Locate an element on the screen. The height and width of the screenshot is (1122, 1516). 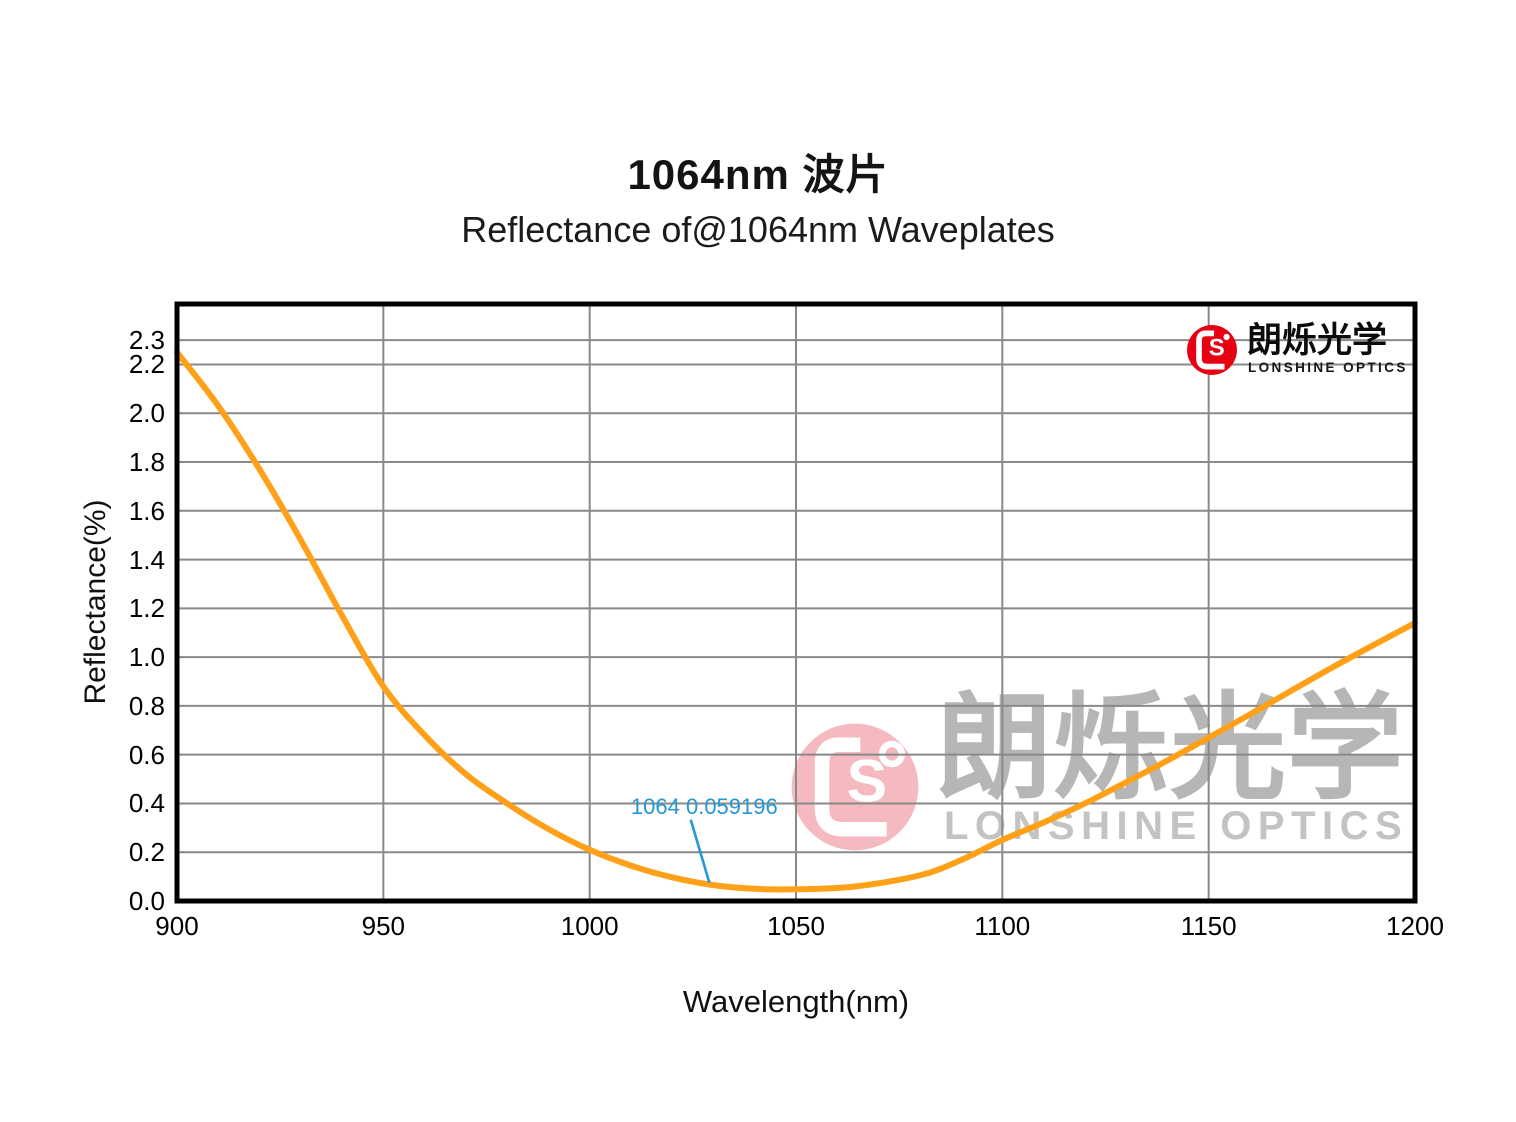
watermark-text-cn: 朗烁光学 is located at coordinates (1170, 748).